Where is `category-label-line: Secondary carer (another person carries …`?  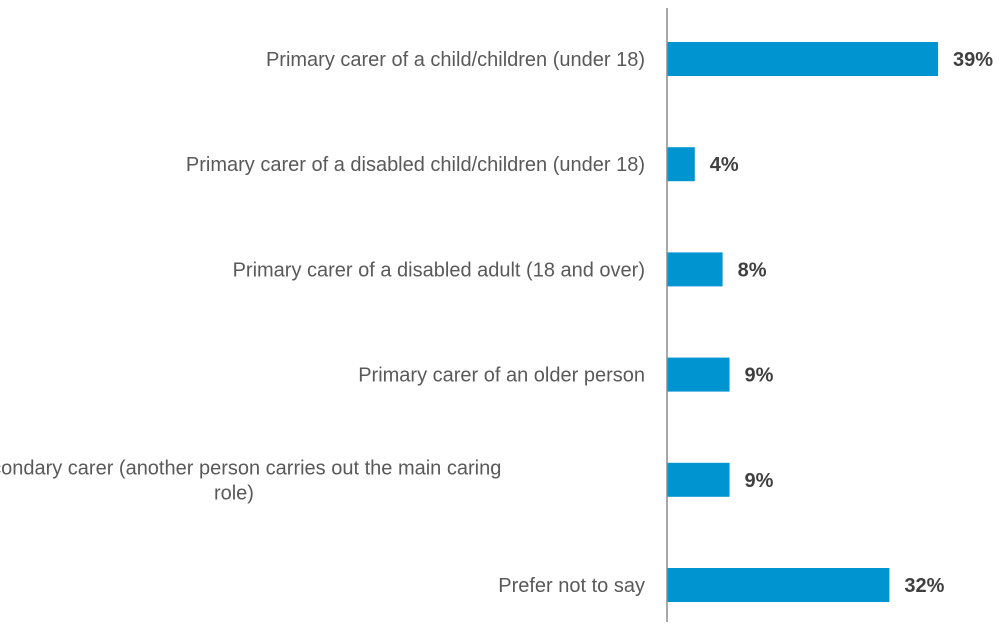 category-label-line: Secondary carer (another person carries … is located at coordinates (250, 468).